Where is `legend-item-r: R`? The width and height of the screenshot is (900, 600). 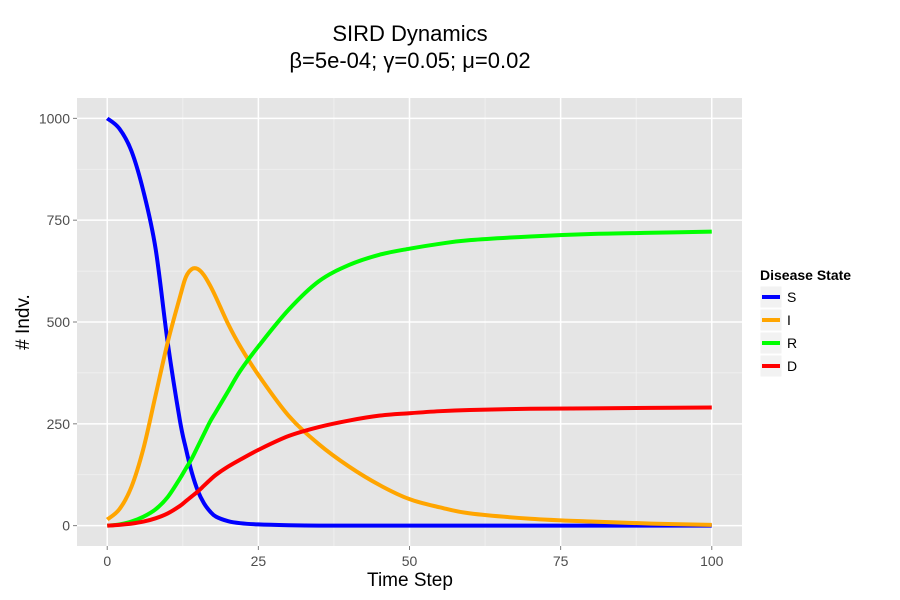 legend-item-r: R is located at coordinates (778, 343).